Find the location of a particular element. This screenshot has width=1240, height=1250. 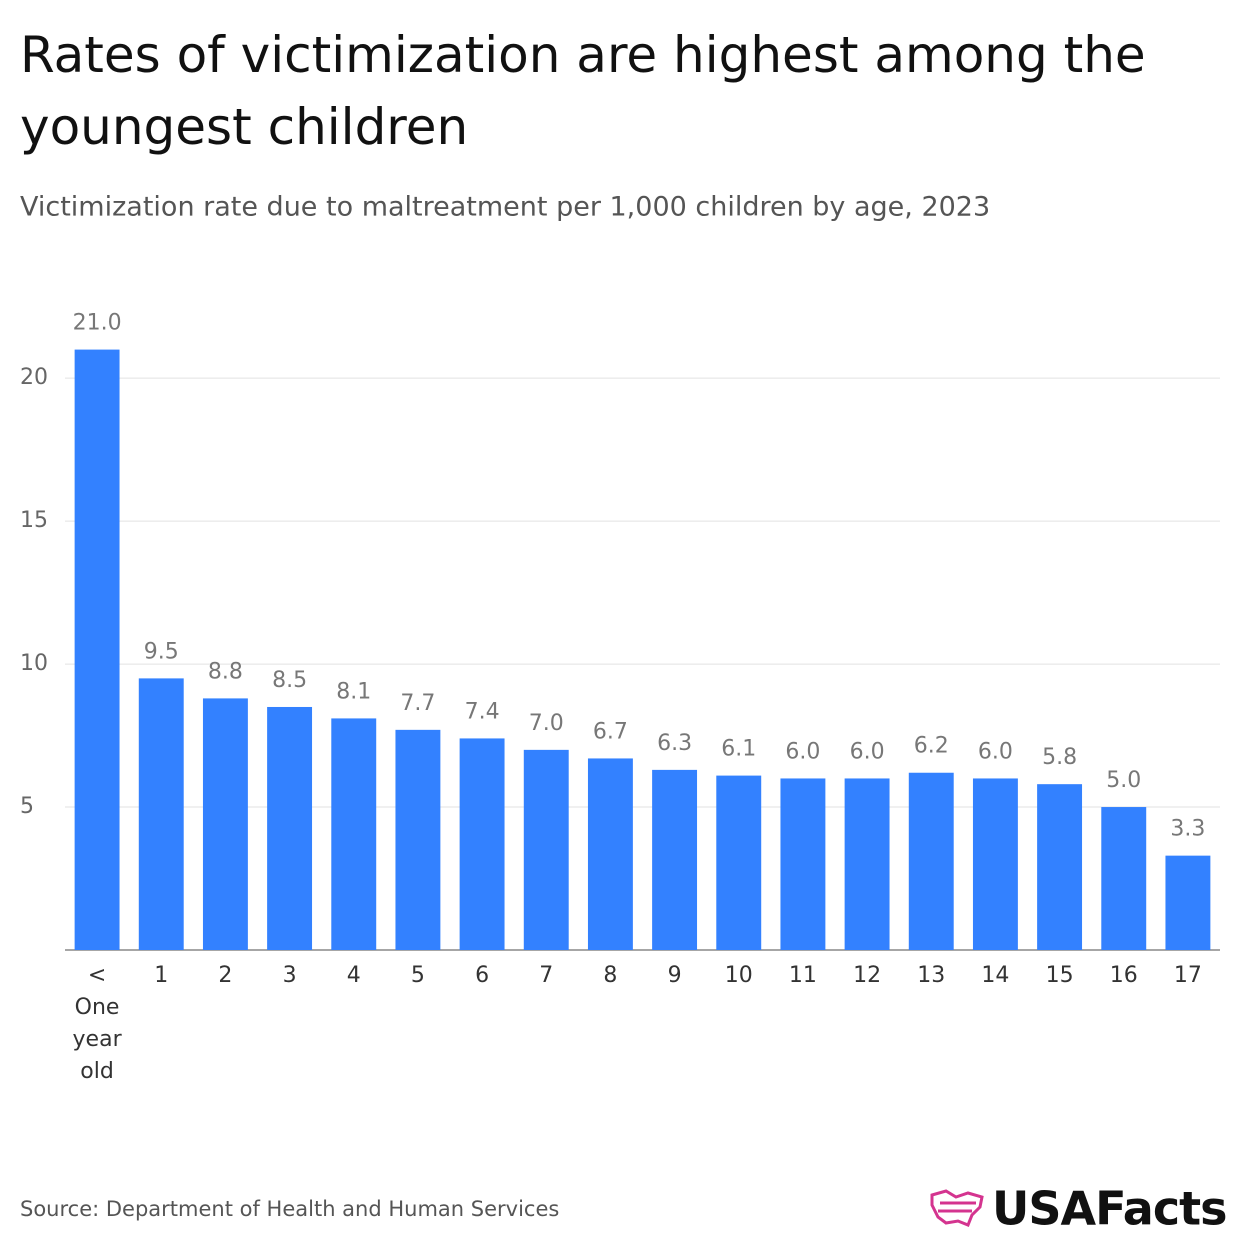

value-label: 7.0 is located at coordinates (546, 723).